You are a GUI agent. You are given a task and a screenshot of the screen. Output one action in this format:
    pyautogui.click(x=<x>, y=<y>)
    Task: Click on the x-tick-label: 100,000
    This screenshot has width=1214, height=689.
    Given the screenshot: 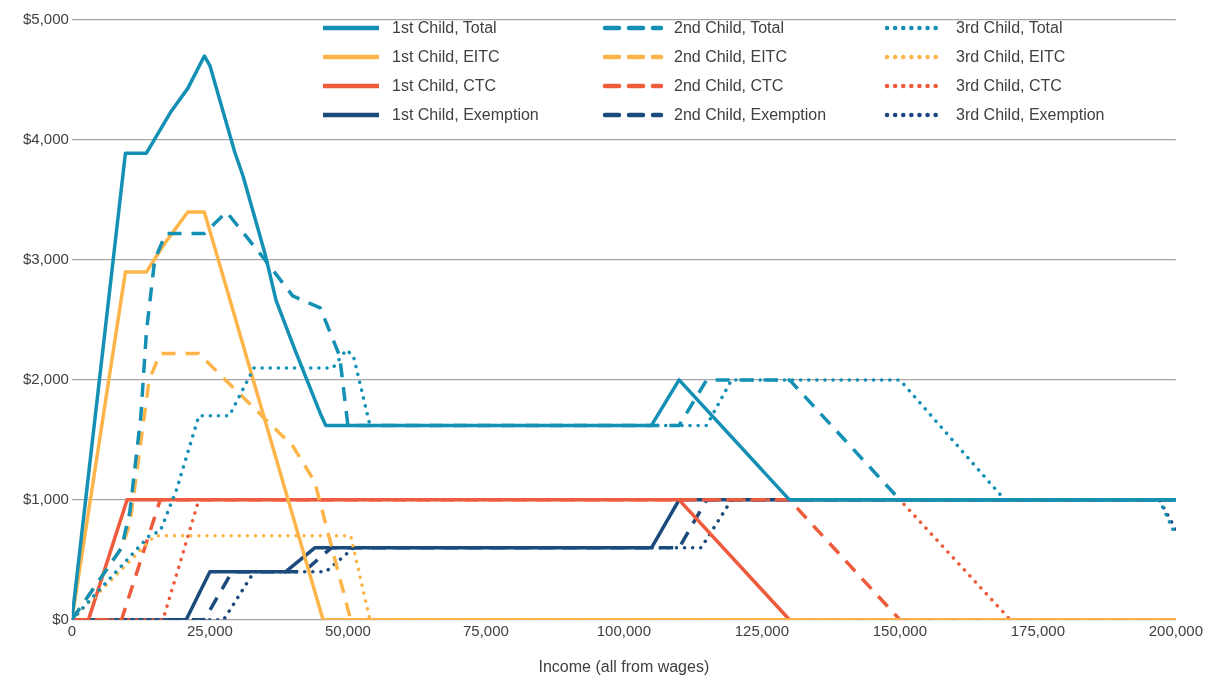 What is the action you would take?
    pyautogui.click(x=623, y=630)
    